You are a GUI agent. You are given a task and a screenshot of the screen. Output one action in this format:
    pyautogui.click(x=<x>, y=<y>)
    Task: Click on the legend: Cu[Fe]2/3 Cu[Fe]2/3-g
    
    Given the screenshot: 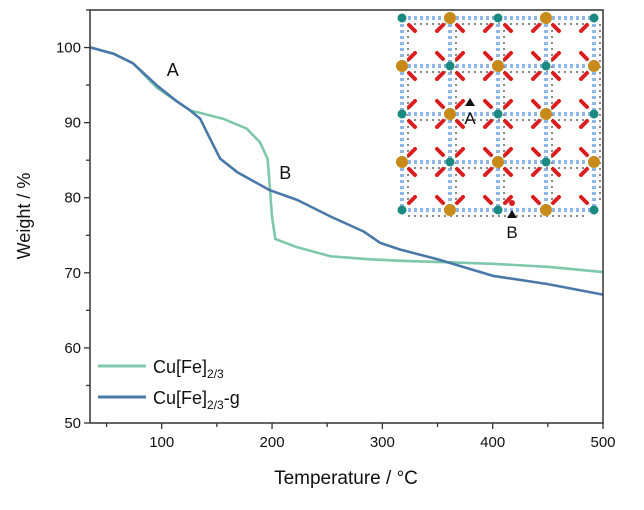 What is the action you would take?
    pyautogui.click(x=169, y=384)
    